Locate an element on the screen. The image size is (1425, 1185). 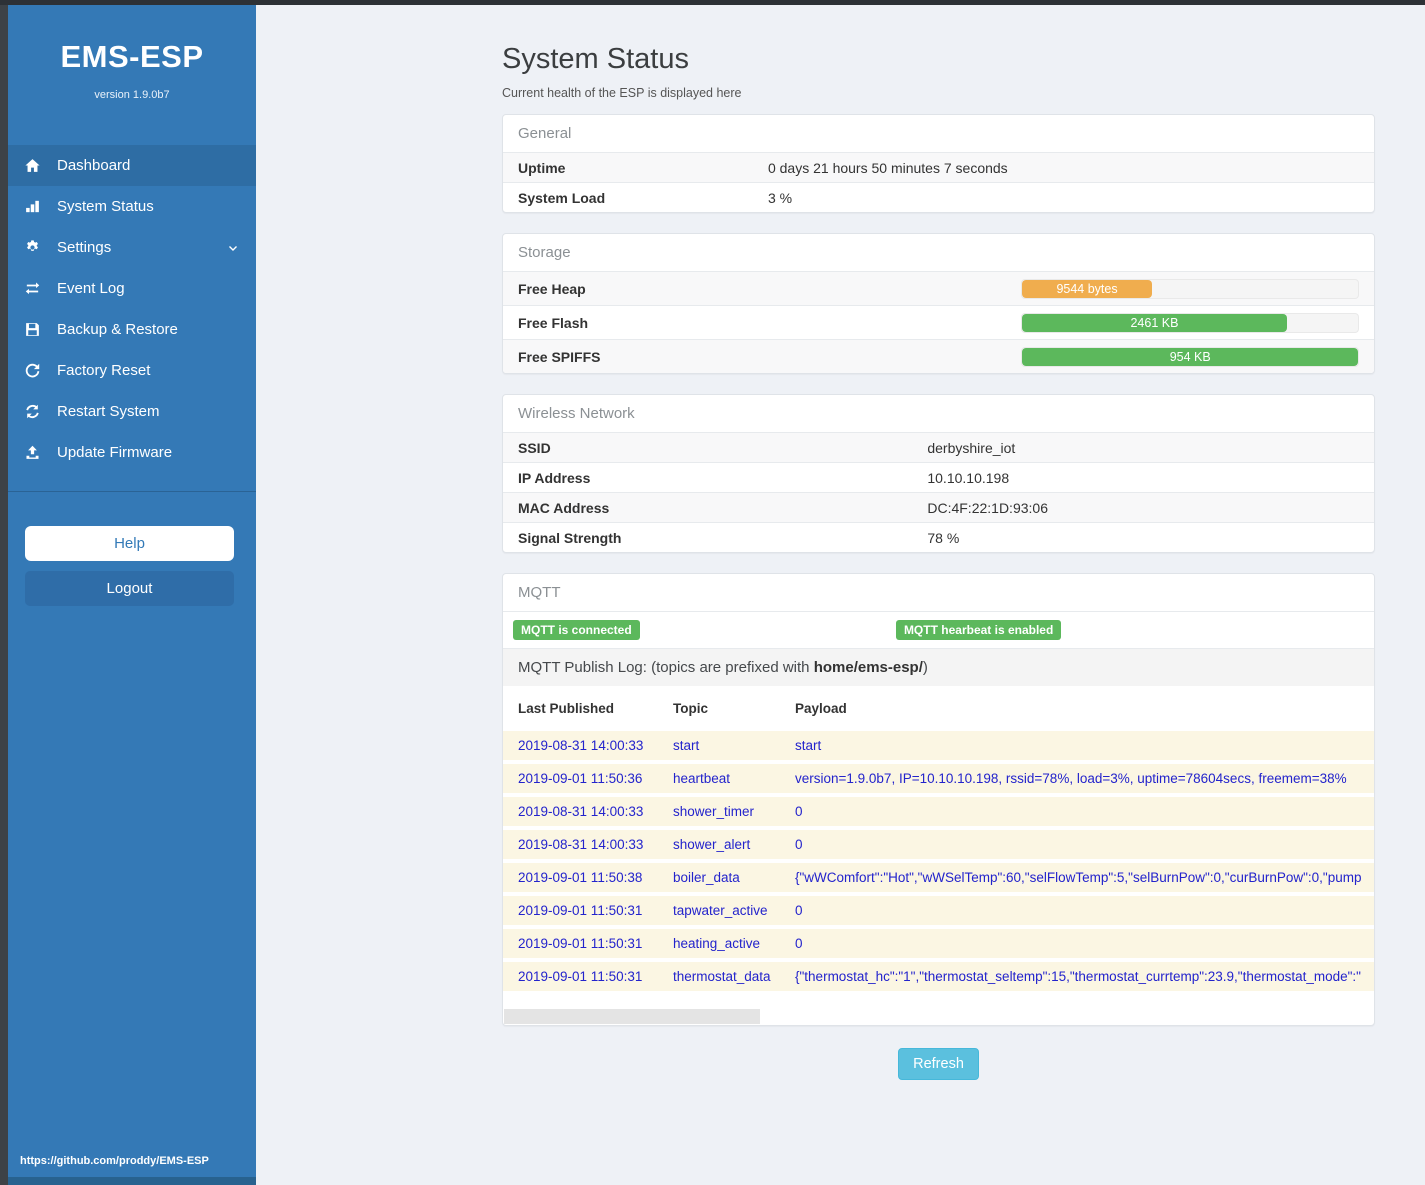
sidebar-item-dashboard: Dashboard is located at coordinates (132, 165).